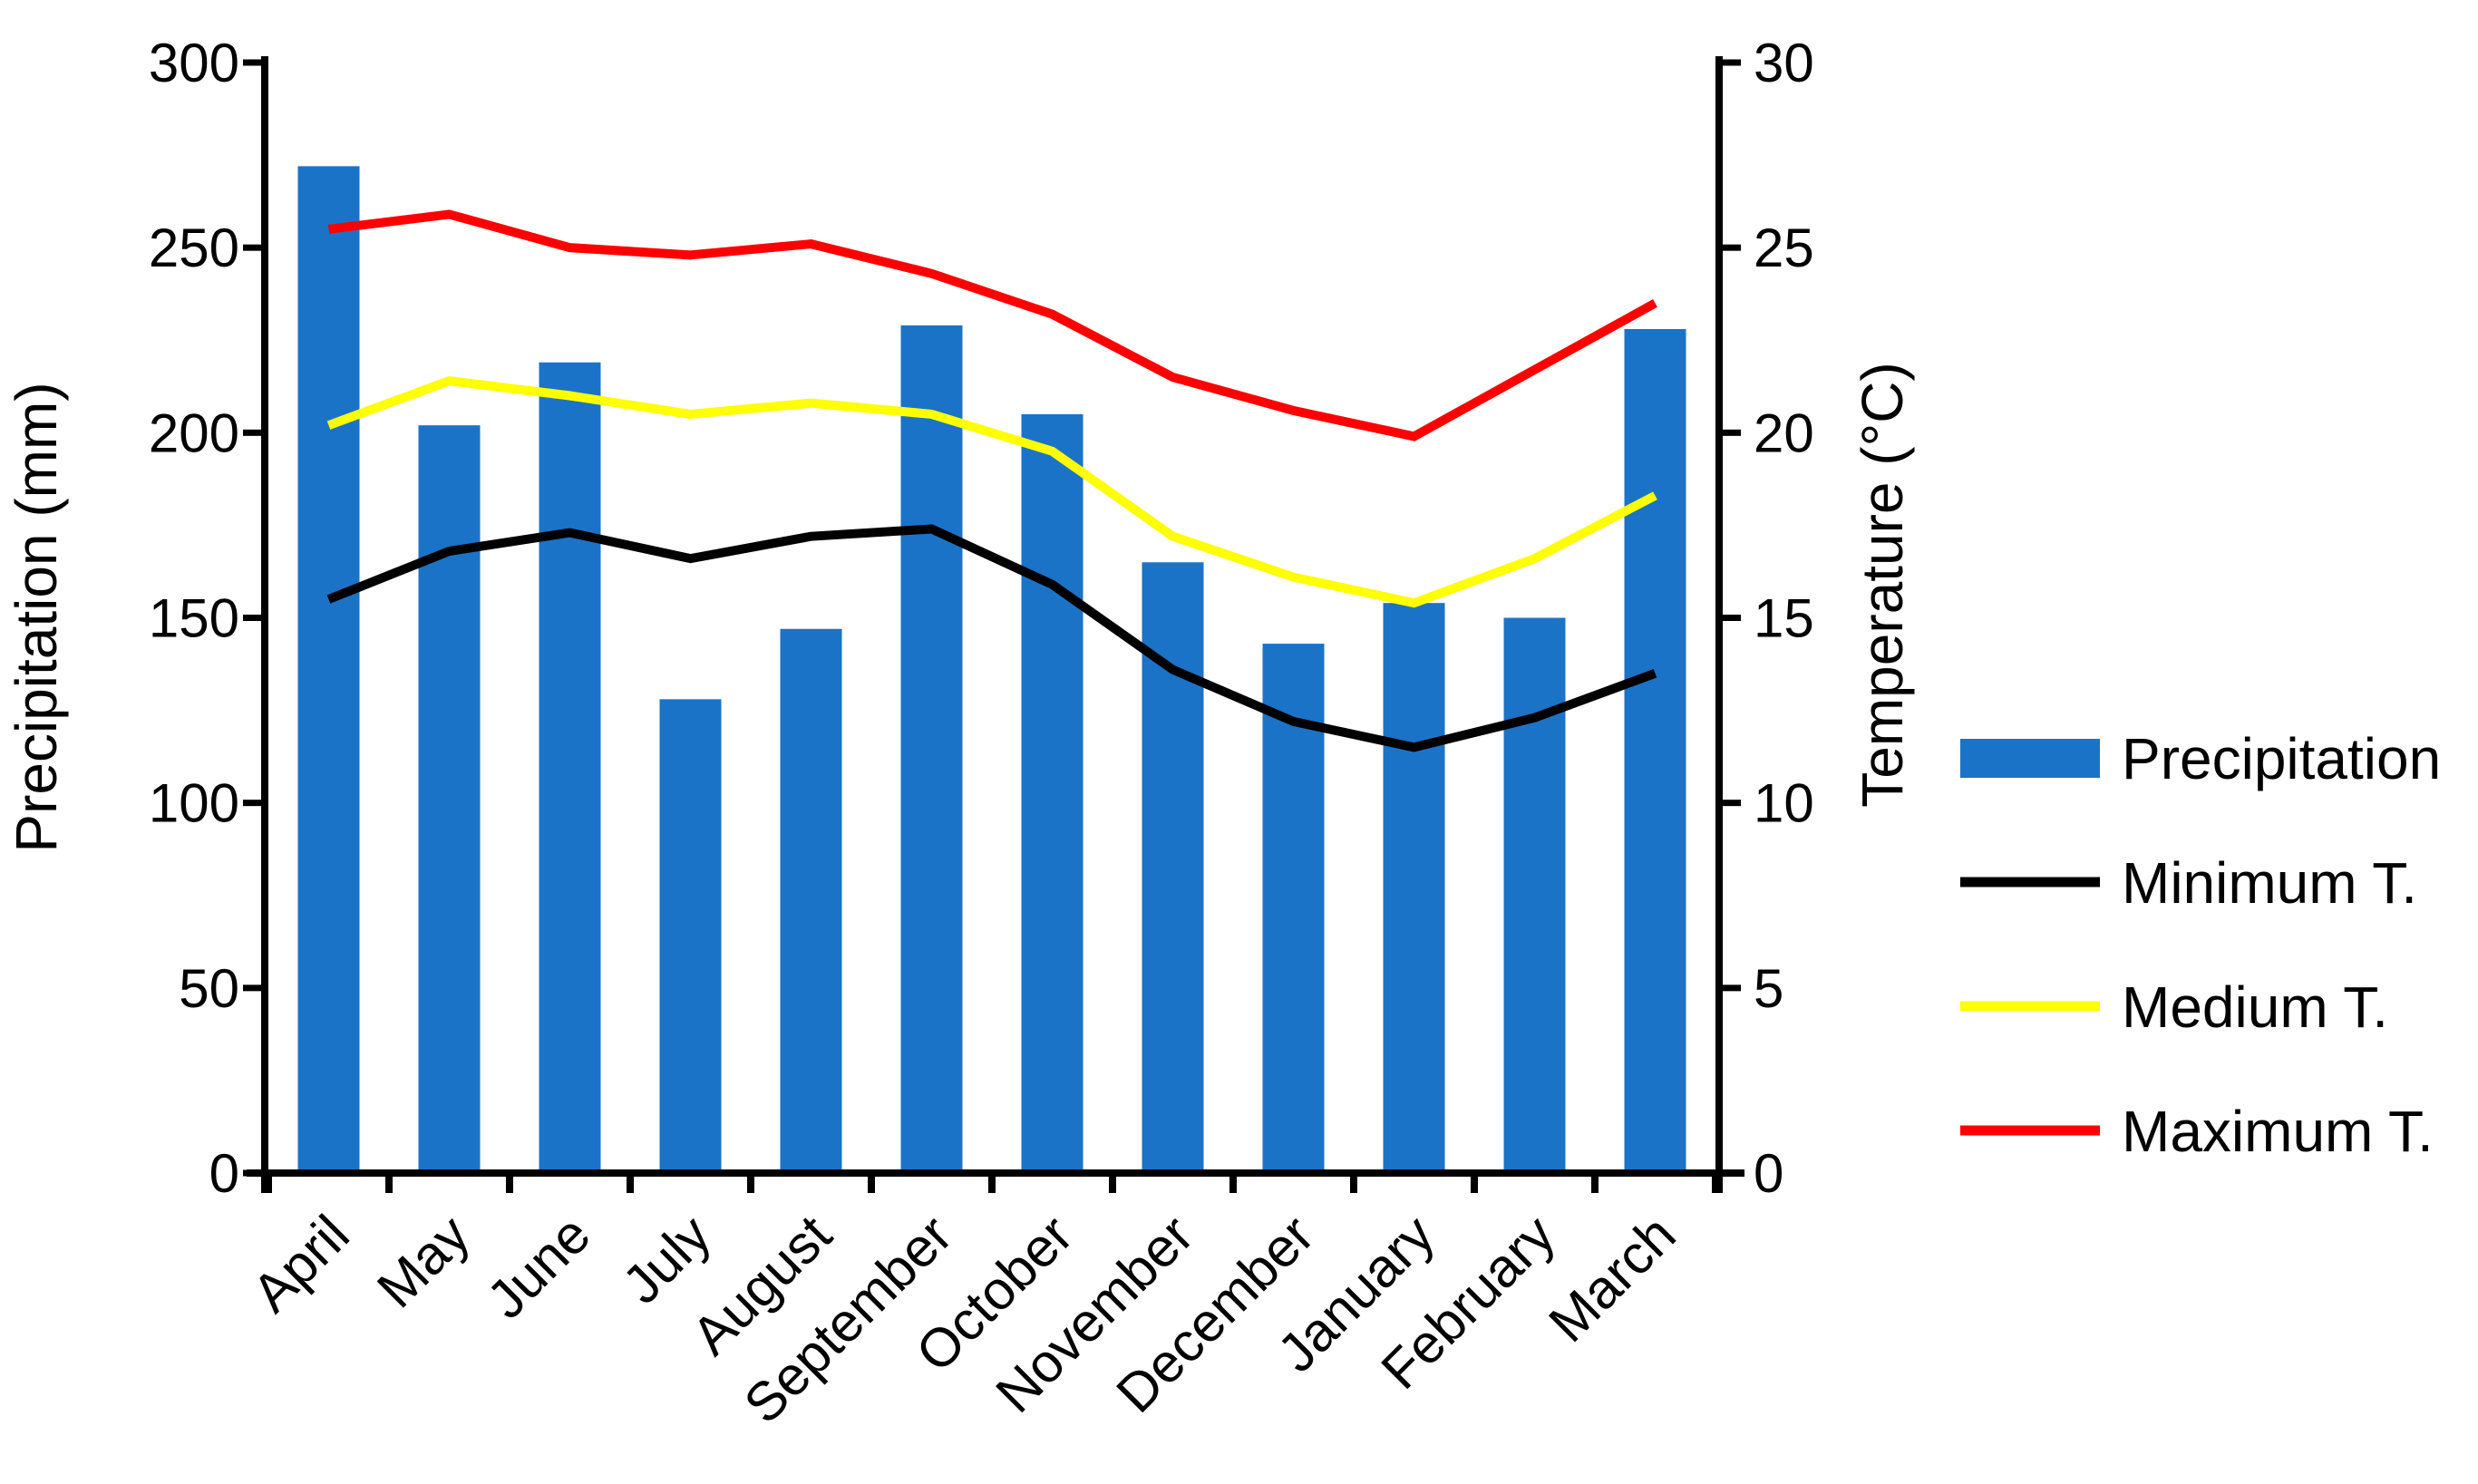 The height and width of the screenshot is (1484, 2478). I want to click on bar-june, so click(570, 767).